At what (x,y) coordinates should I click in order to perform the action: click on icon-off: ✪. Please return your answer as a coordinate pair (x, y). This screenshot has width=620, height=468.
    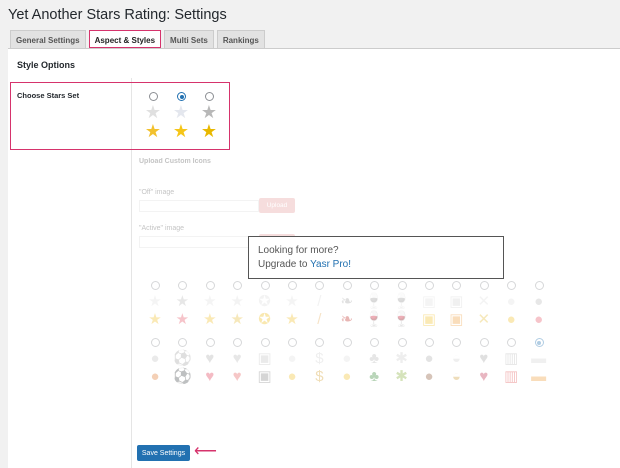
    Looking at the image, I should click on (264, 301).